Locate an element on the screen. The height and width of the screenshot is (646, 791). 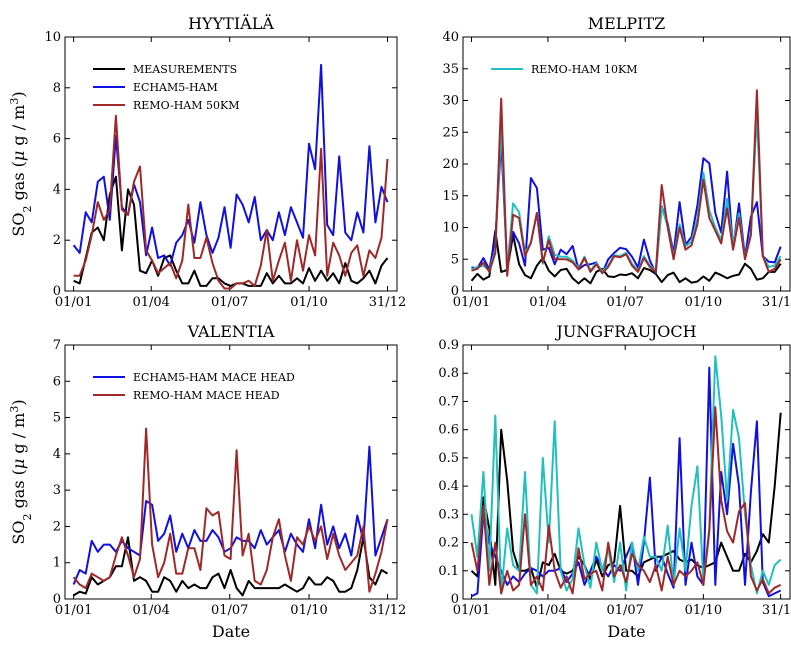
panel-title: JUNGFRAUJOCH is located at coordinates (625, 331).